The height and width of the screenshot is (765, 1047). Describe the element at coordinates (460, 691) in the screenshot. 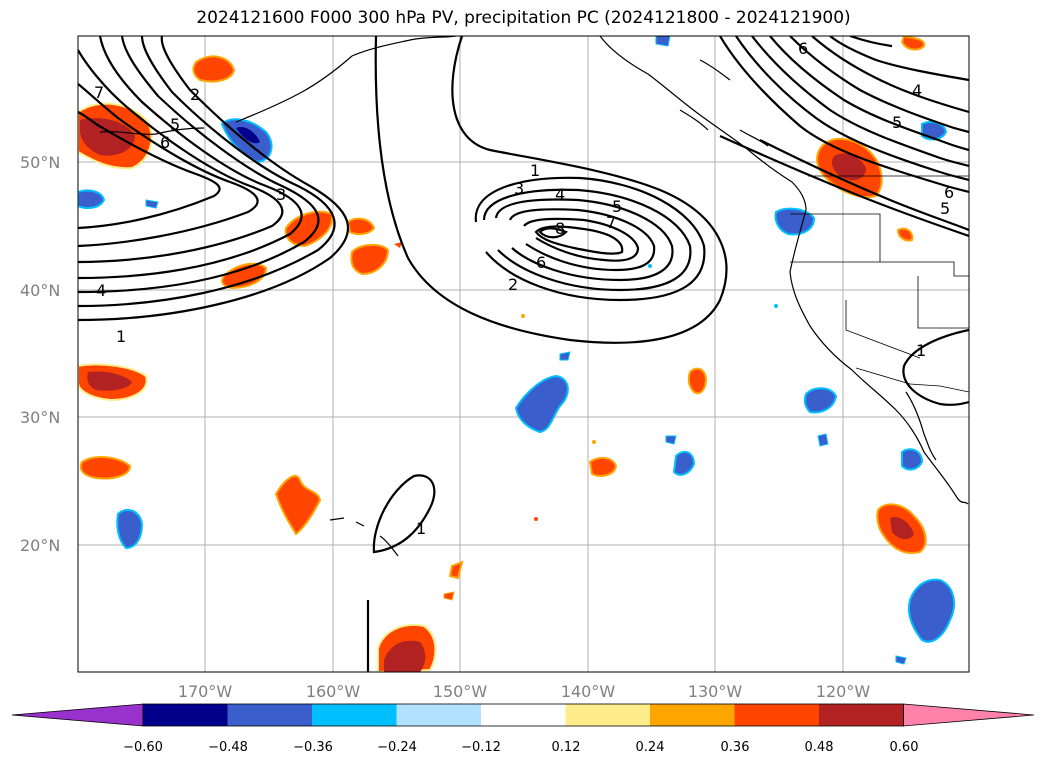

I see `lon-label-150w: 150°W` at that location.